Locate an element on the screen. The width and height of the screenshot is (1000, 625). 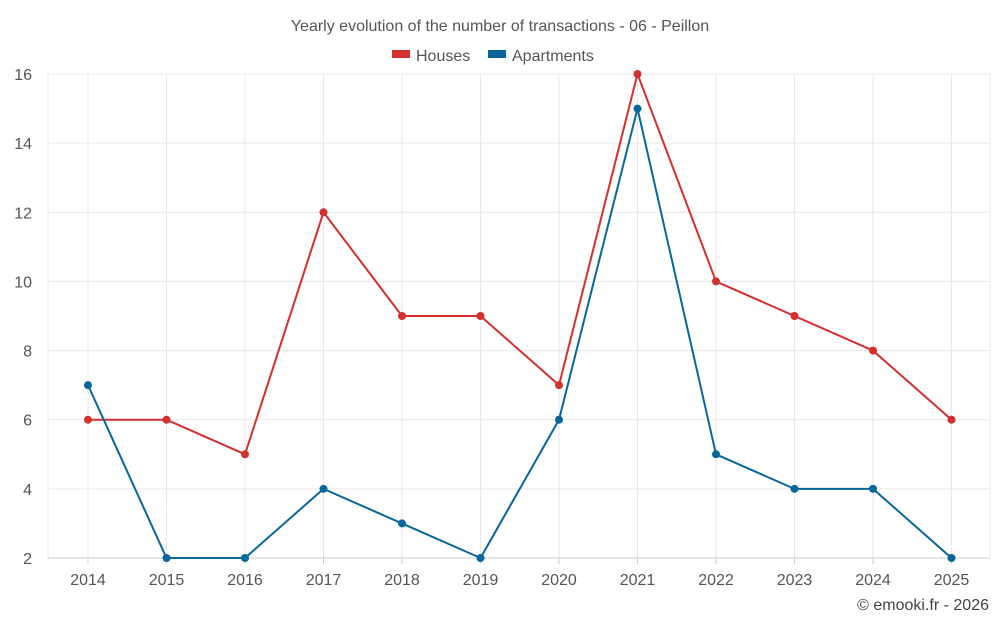
y-tick-label: 16 is located at coordinates (23, 75).